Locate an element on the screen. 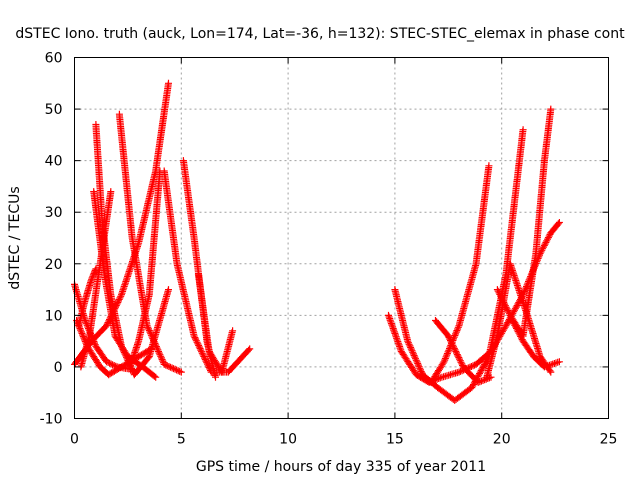 Image resolution: width=640 pixels, height=480 pixels. y-tick-label: 0 is located at coordinates (58, 368).